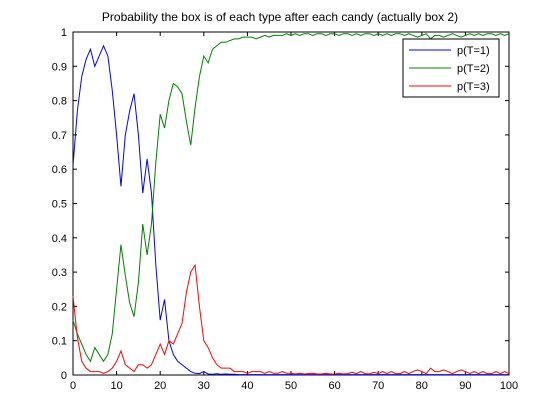 This screenshot has width=560, height=420. What do you see at coordinates (422, 386) in the screenshot?
I see `x-tick-label: 80` at bounding box center [422, 386].